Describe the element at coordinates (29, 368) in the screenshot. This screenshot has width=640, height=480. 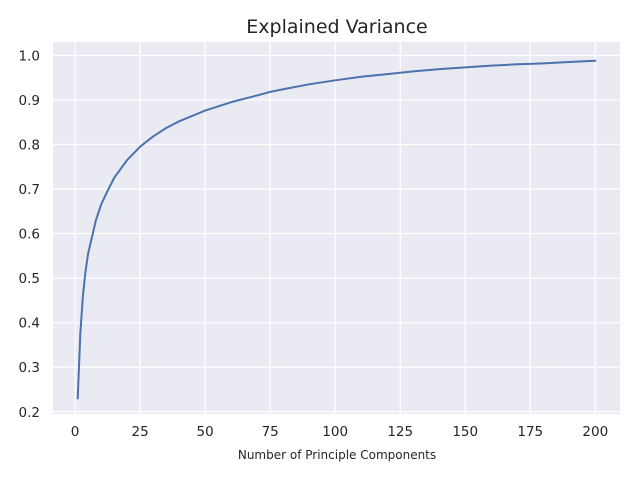
I see `y-tick-label: 0.3` at that location.